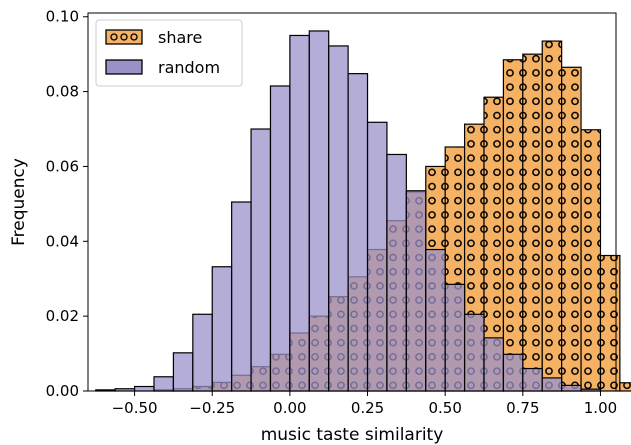 Image resolution: width=631 pixels, height=445 pixels. I want to click on y-tick-label: 0.04, so click(62, 241).